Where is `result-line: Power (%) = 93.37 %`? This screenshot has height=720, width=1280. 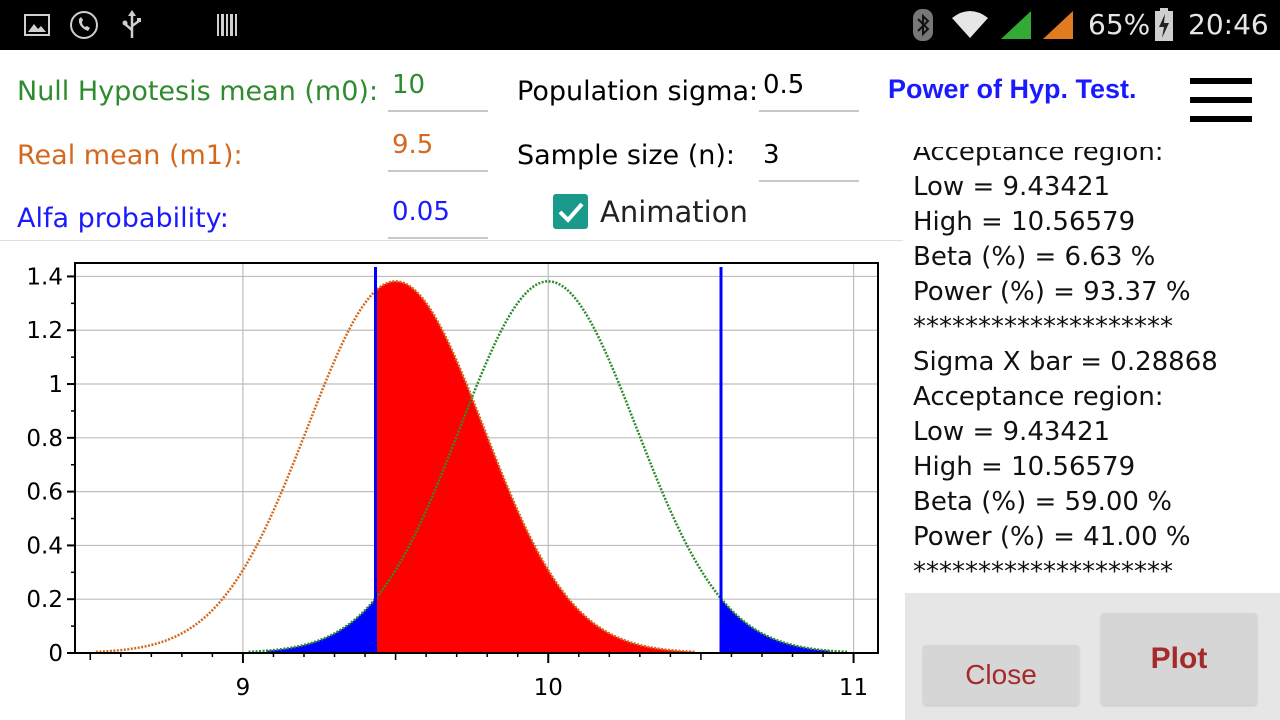
result-line: Power (%) = 93.37 % is located at coordinates (1052, 292).